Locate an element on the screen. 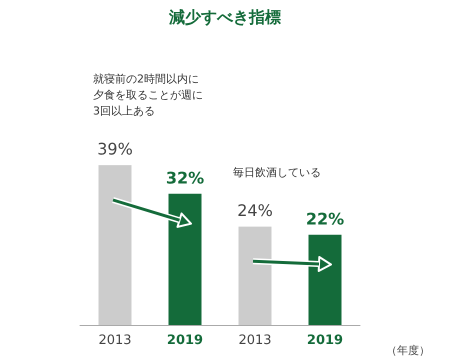 This screenshot has width=450, height=360. annotation: 毎日飲酒している is located at coordinates (277, 173).